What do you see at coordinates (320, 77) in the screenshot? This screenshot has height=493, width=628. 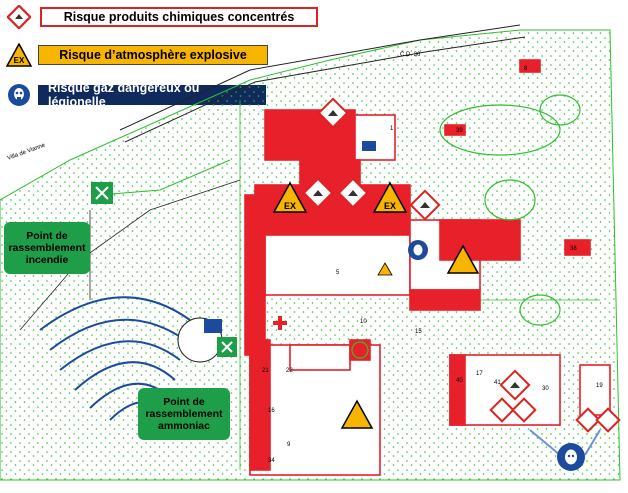 I see `main-road-edge` at bounding box center [320, 77].